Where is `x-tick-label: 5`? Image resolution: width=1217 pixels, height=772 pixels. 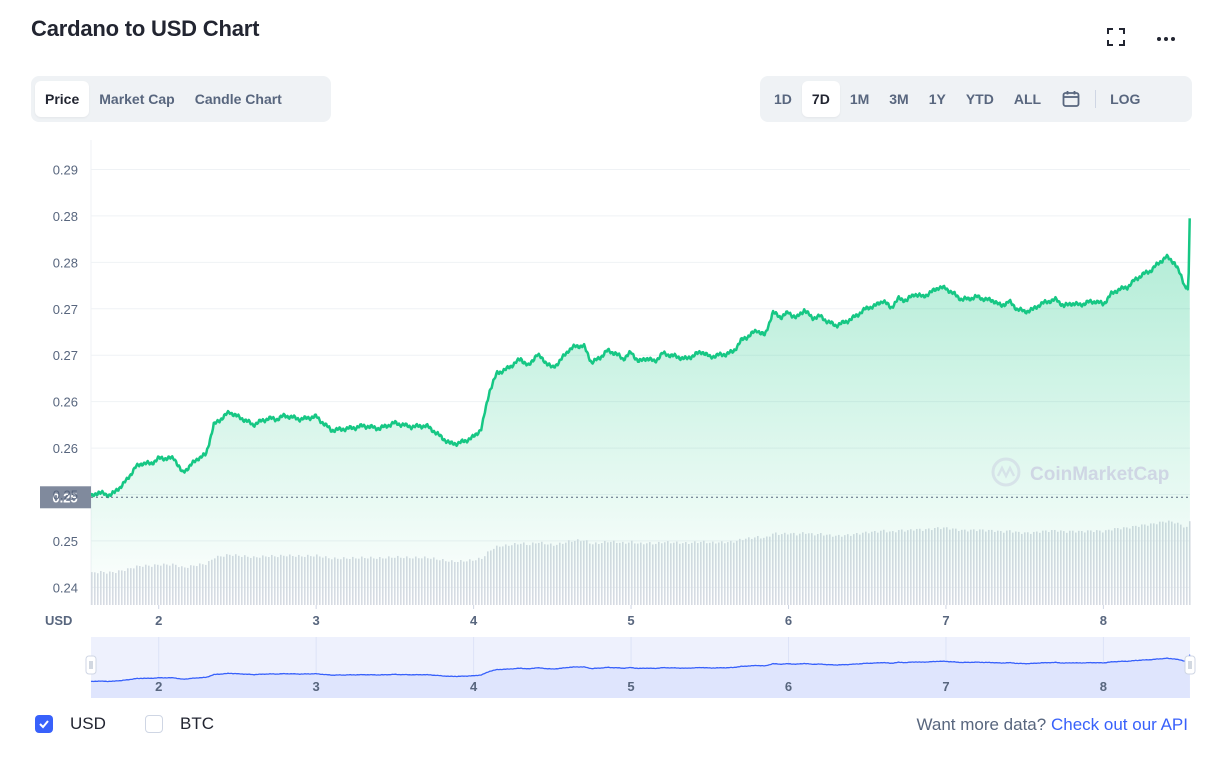
x-tick-label: 5 is located at coordinates (630, 620).